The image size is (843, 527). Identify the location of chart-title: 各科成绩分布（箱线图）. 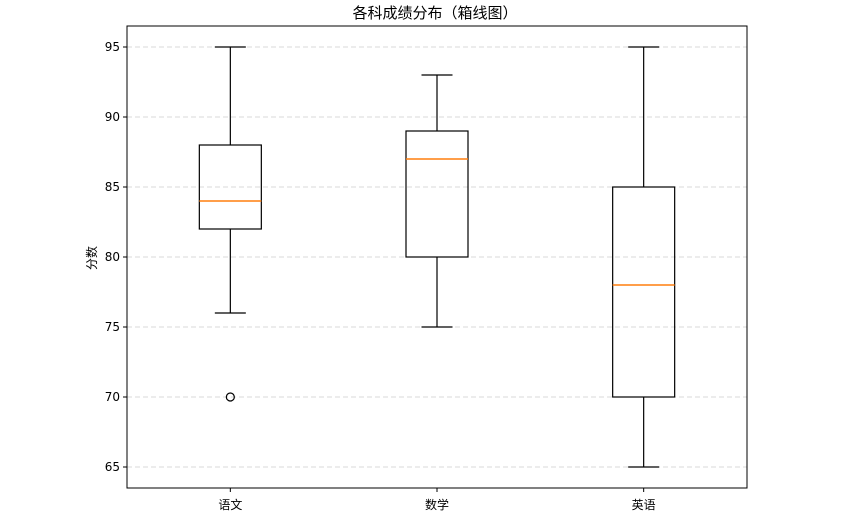
(434, 13).